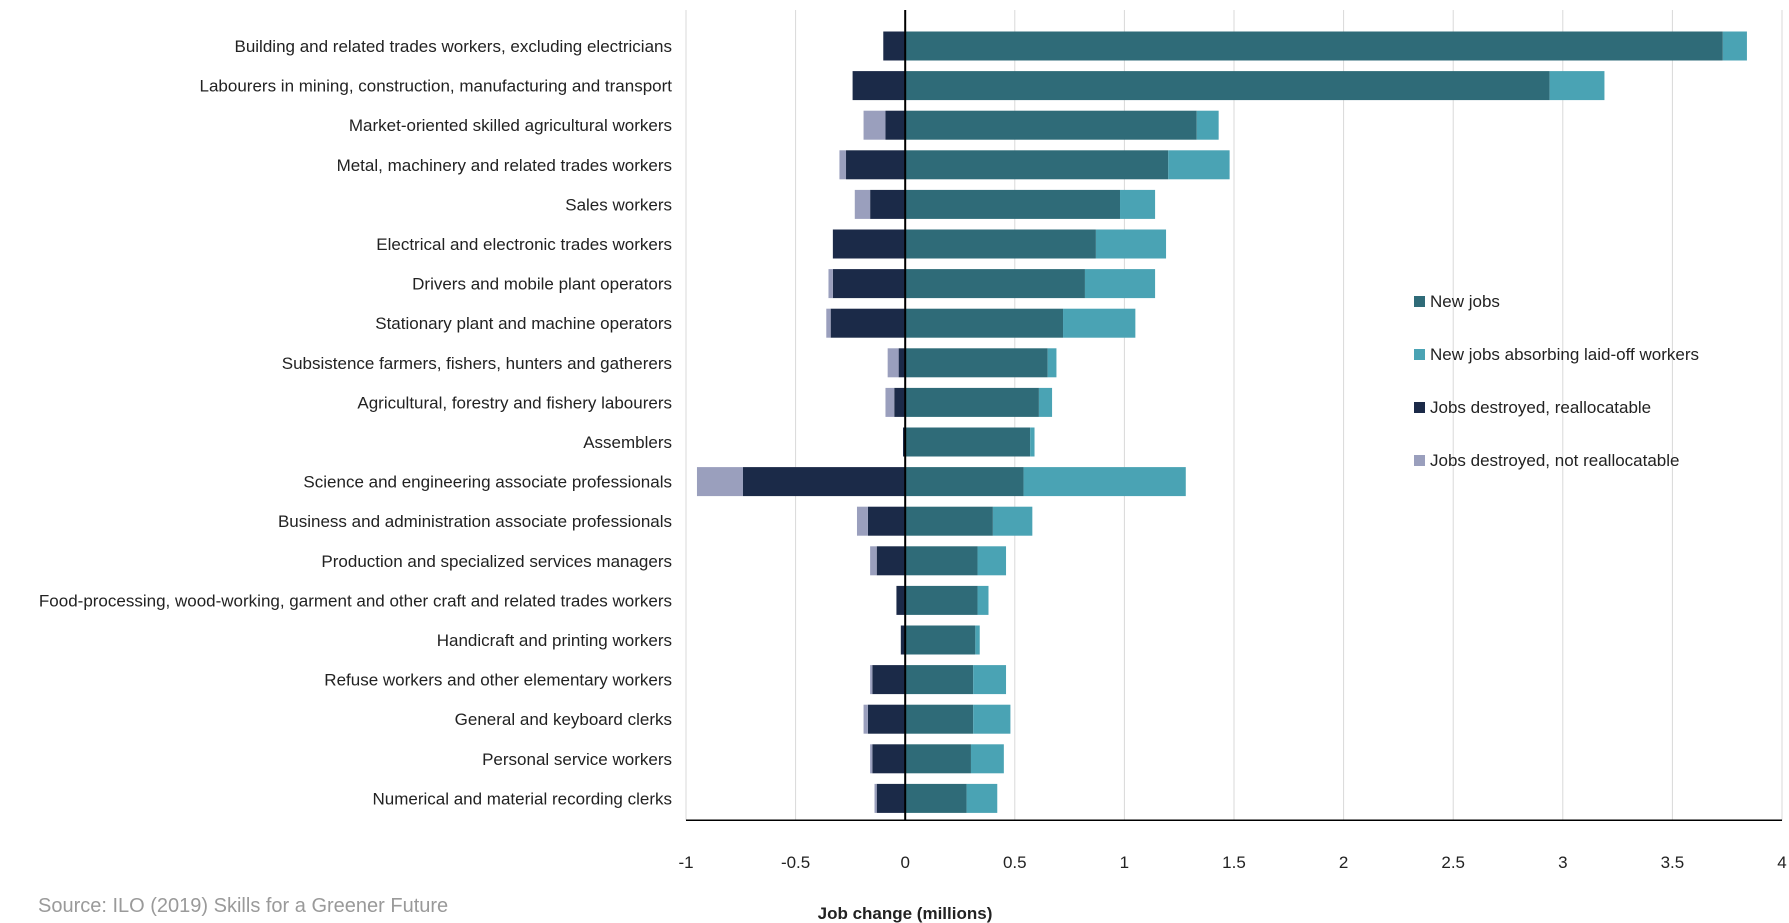 The image size is (1789, 923). What do you see at coordinates (1564, 354) in the screenshot?
I see `legend-entry: New jobs absorbing laid-off workers` at bounding box center [1564, 354].